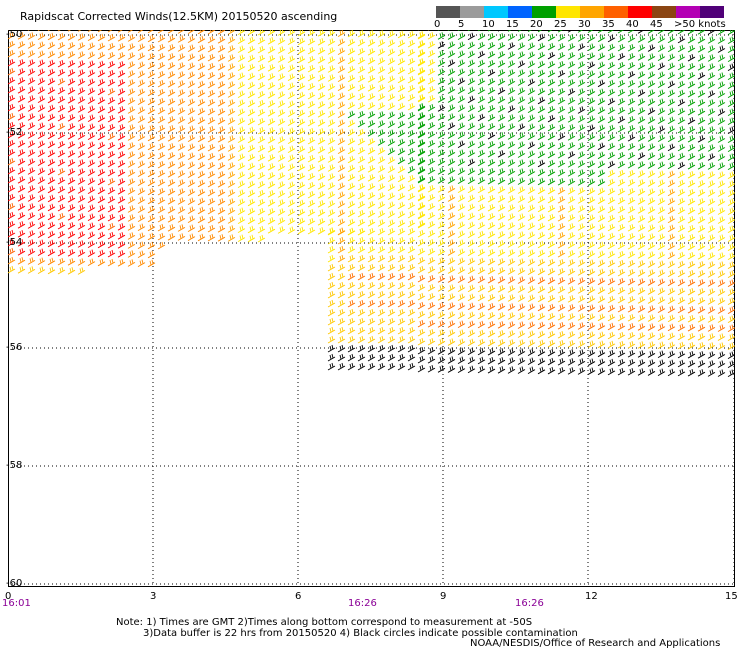 The height and width of the screenshot is (650, 740). I want to click on lon-label: 6, so click(298, 596).